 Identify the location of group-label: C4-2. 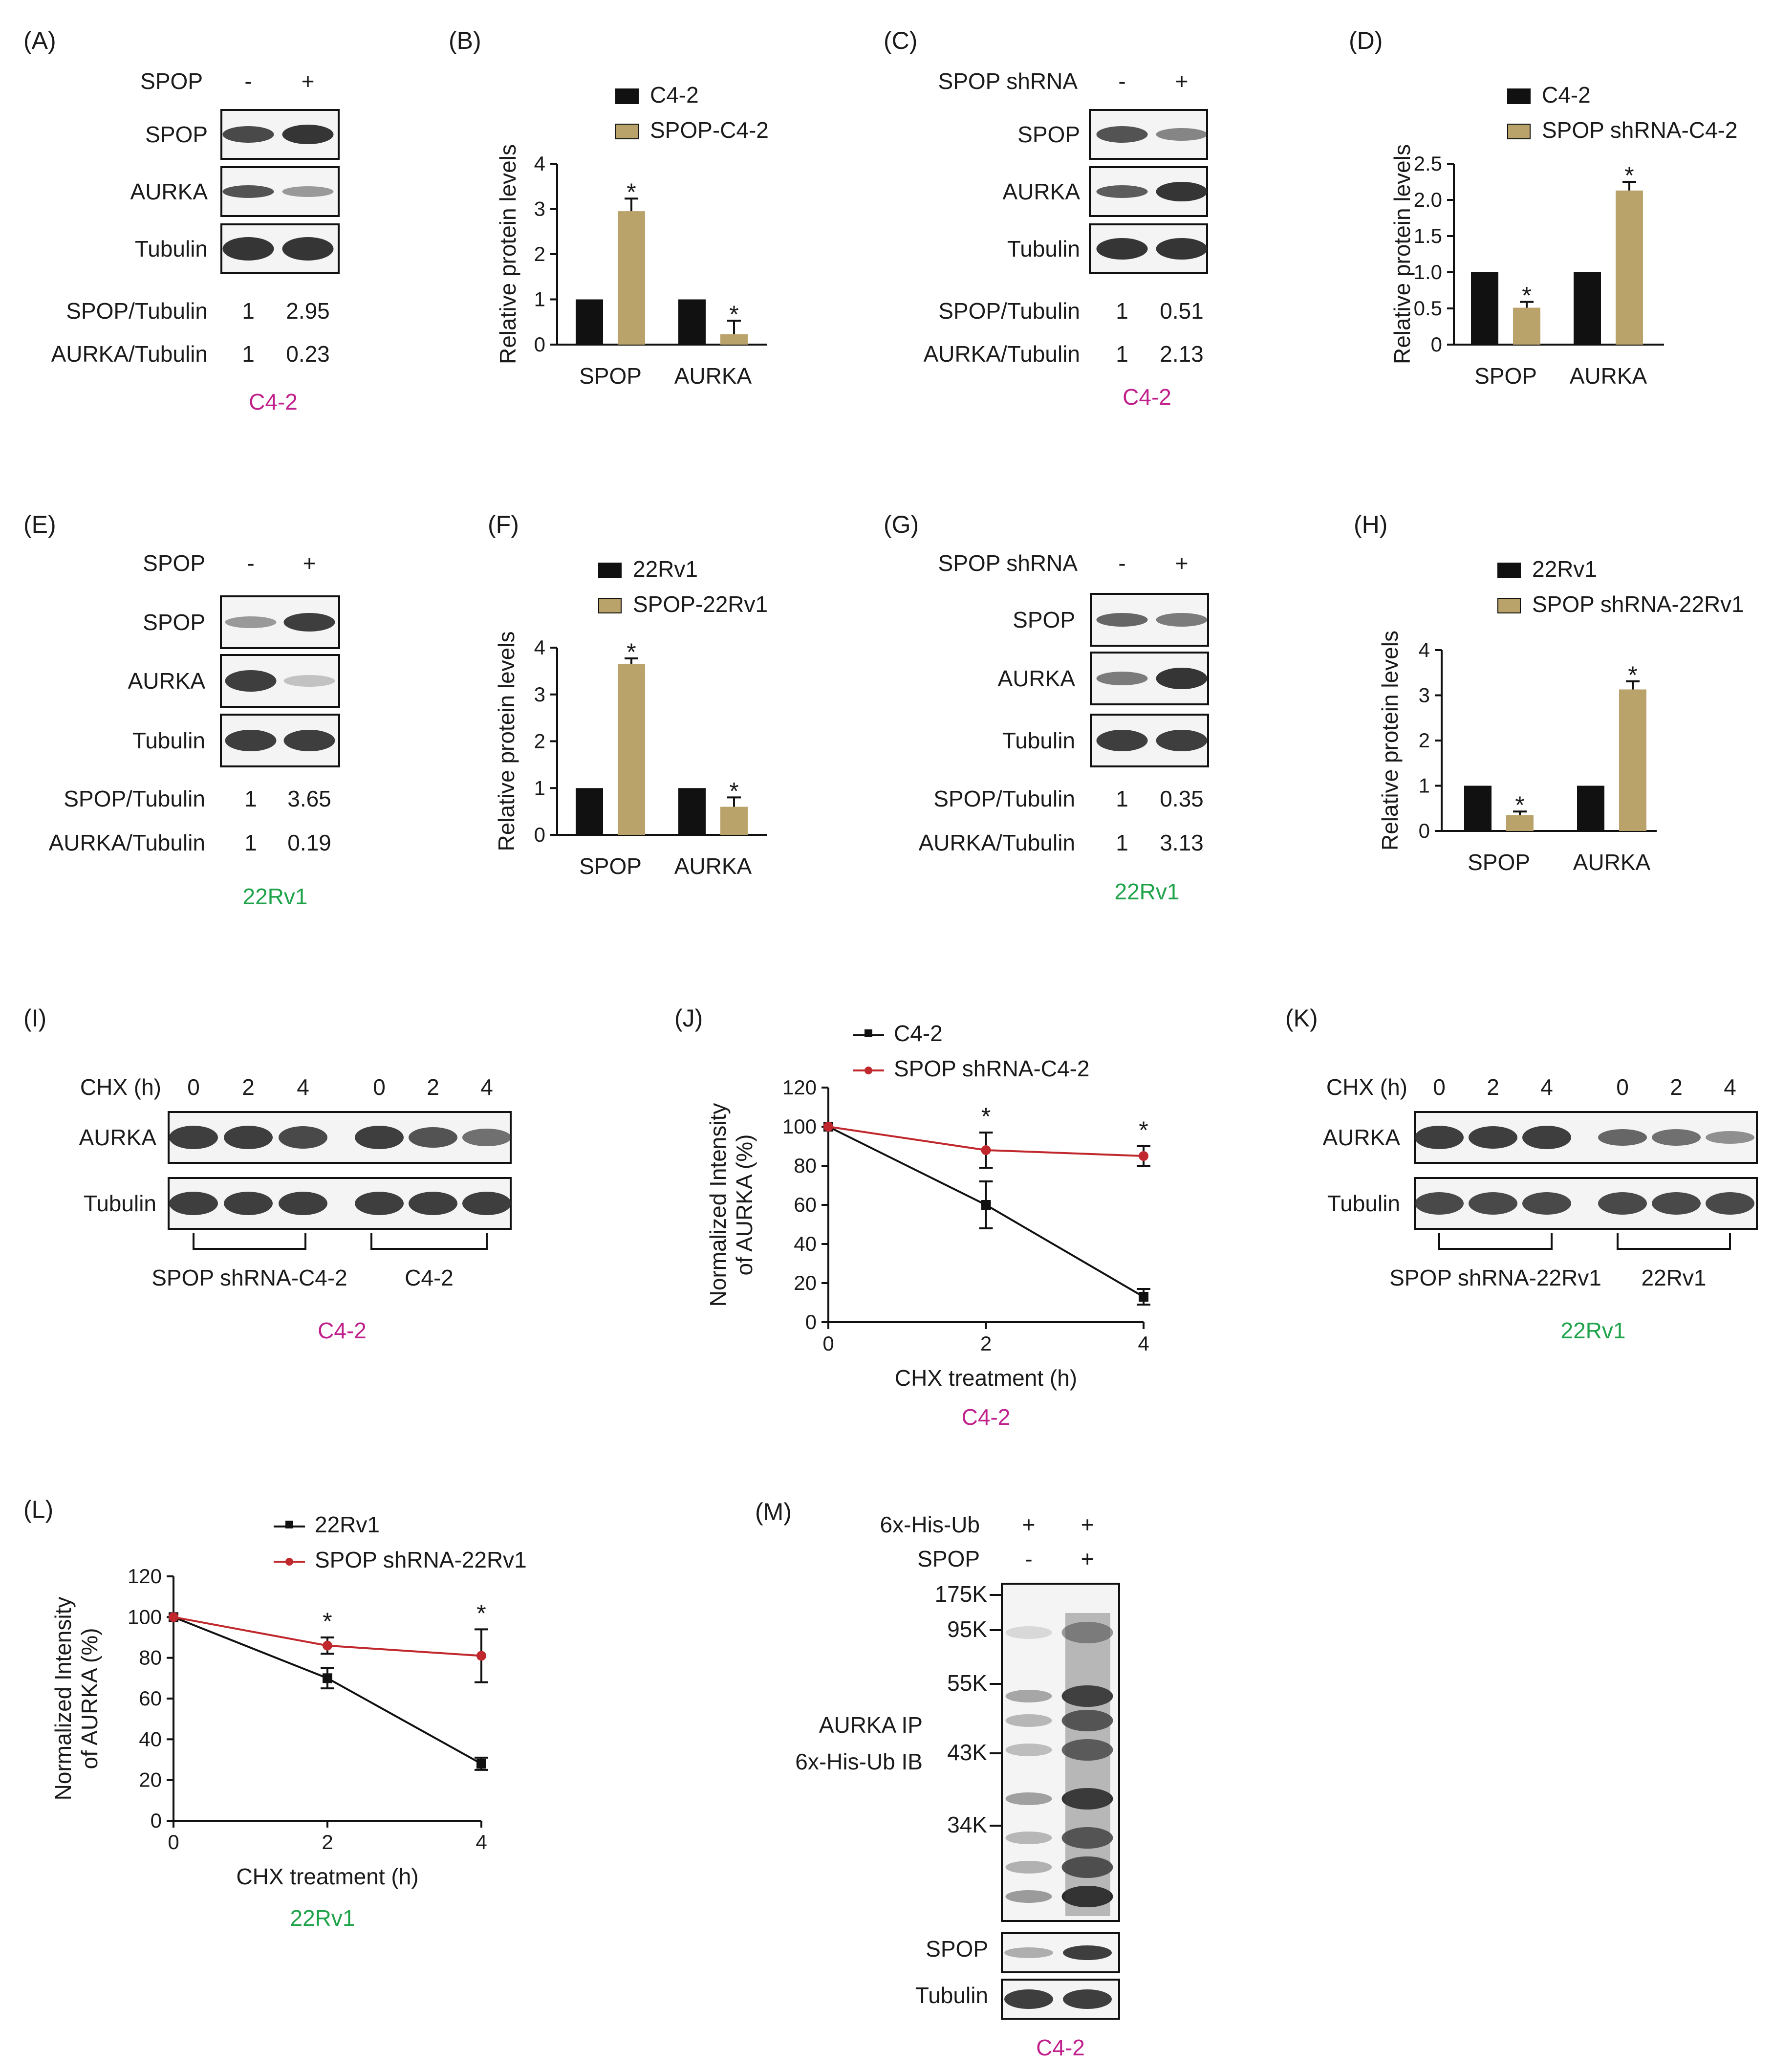
(429, 1277).